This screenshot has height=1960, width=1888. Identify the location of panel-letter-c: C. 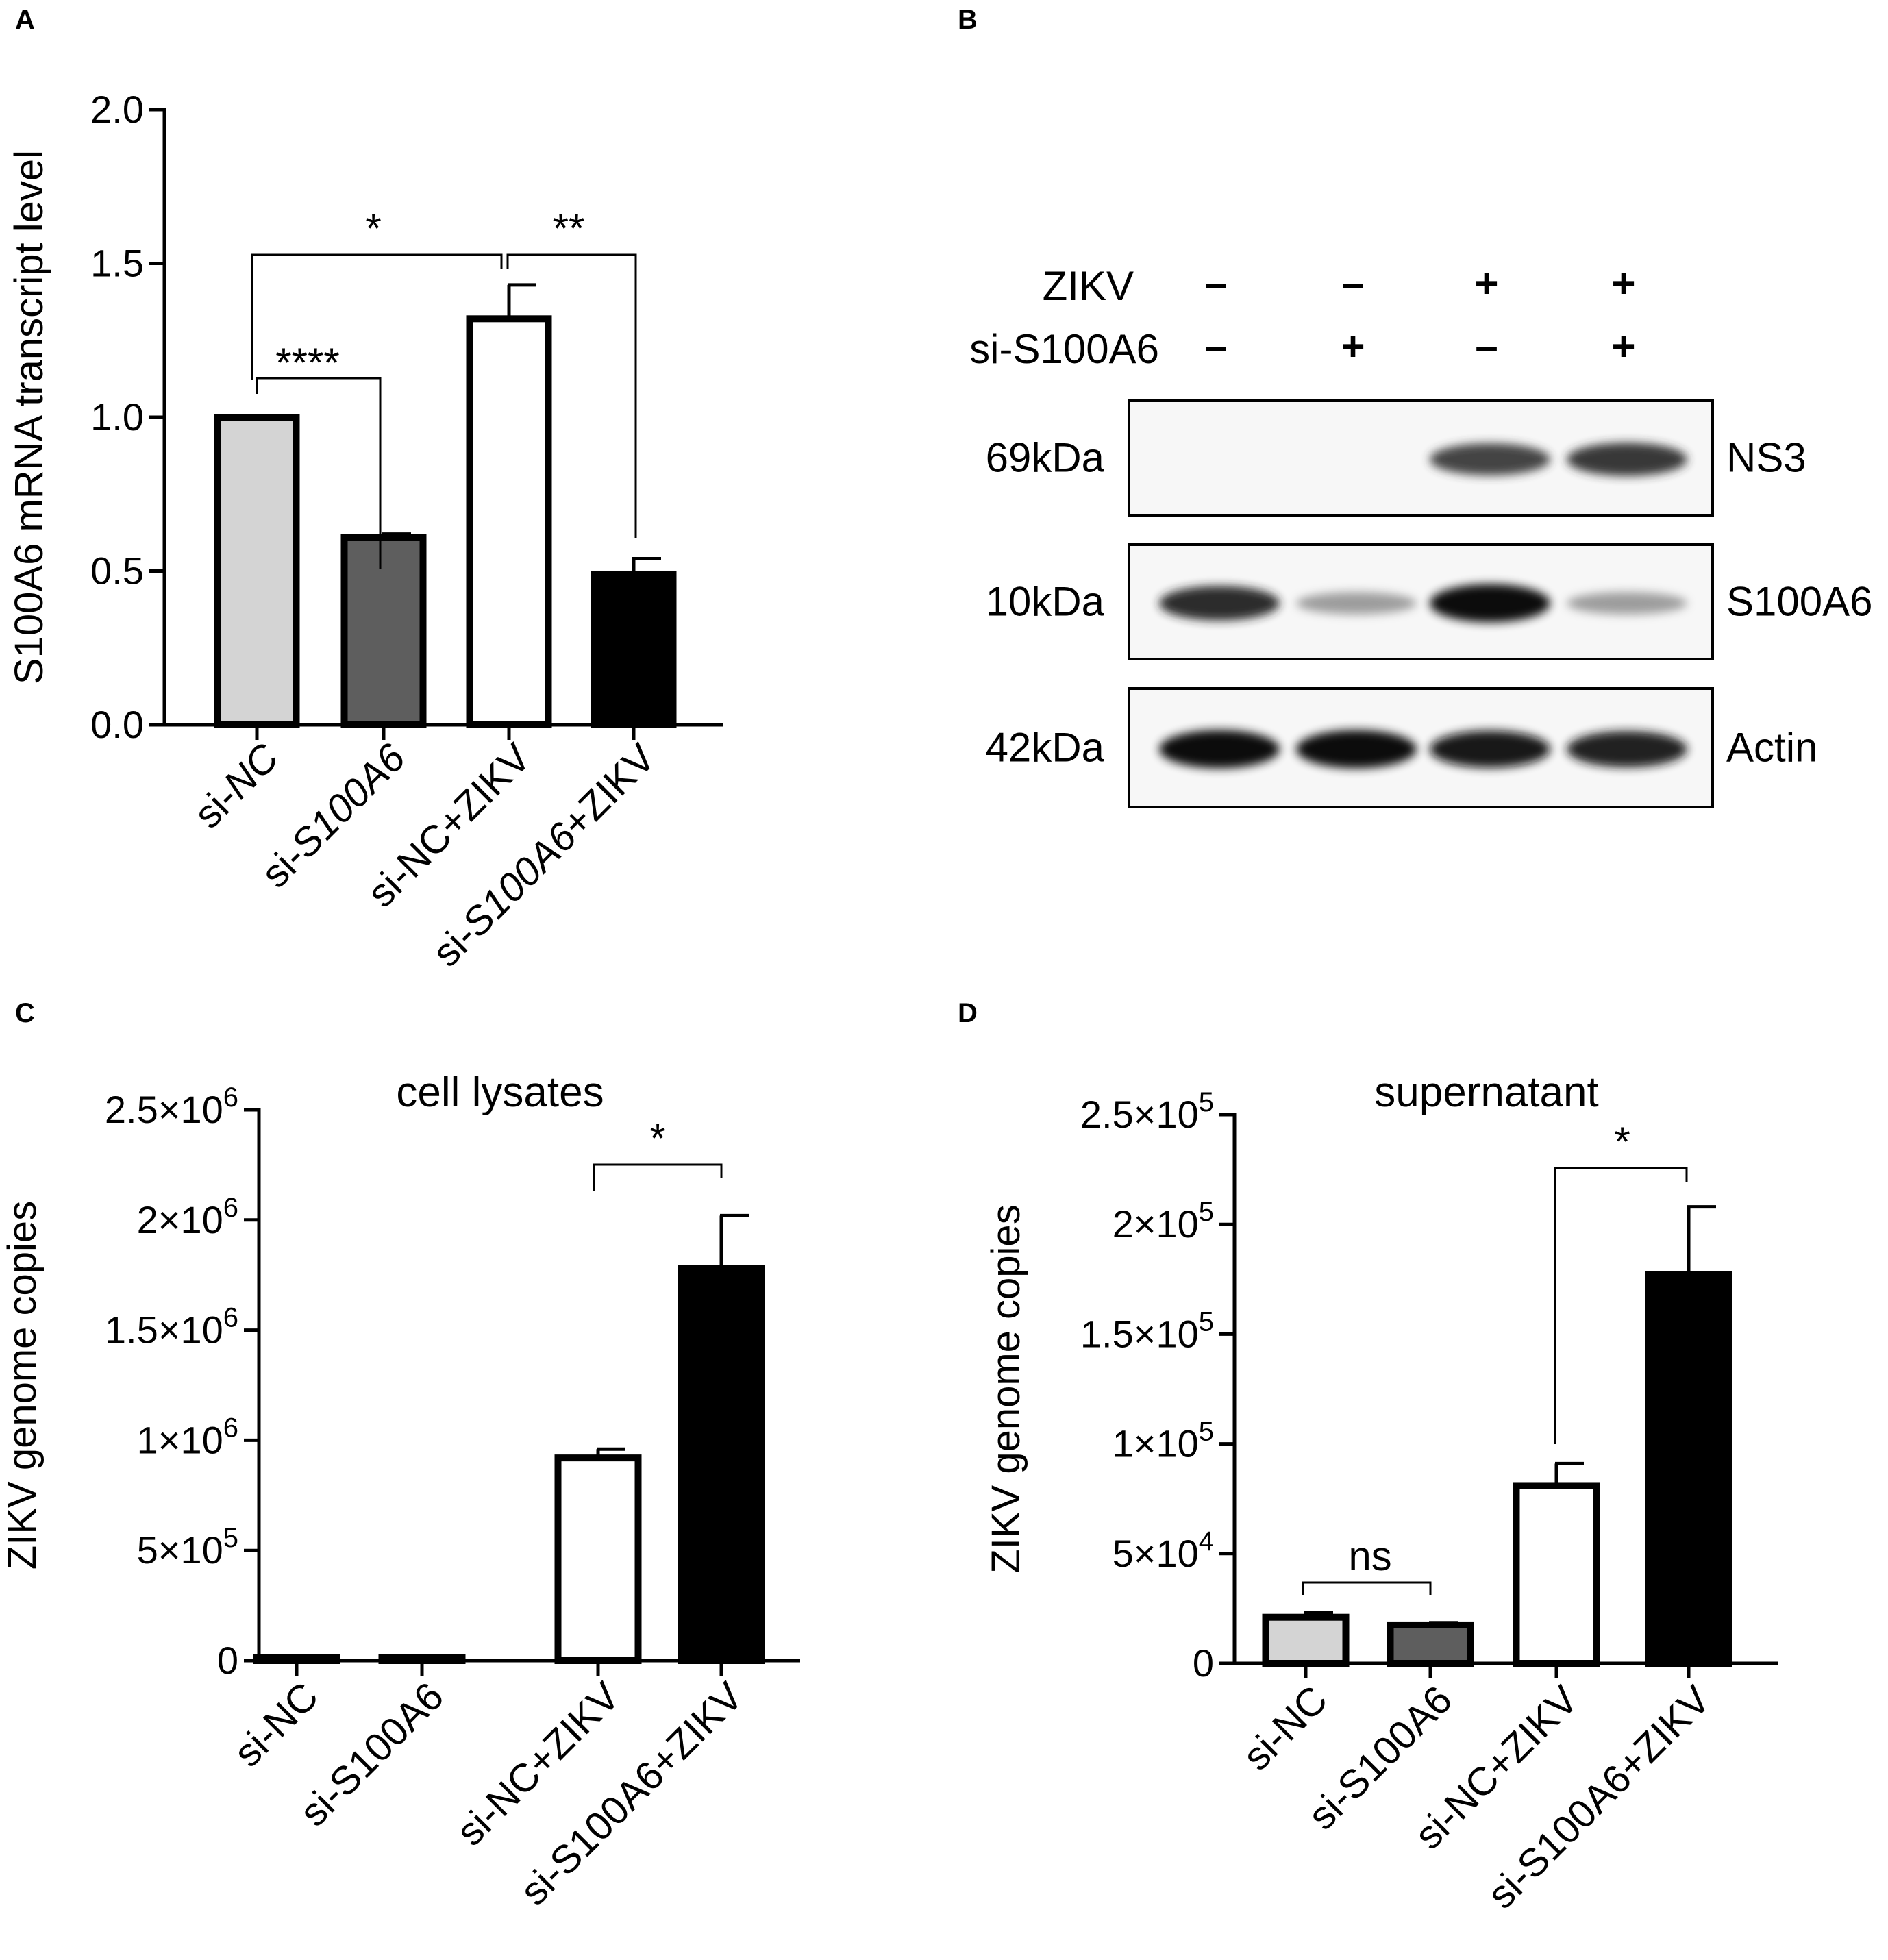
(25, 1013).